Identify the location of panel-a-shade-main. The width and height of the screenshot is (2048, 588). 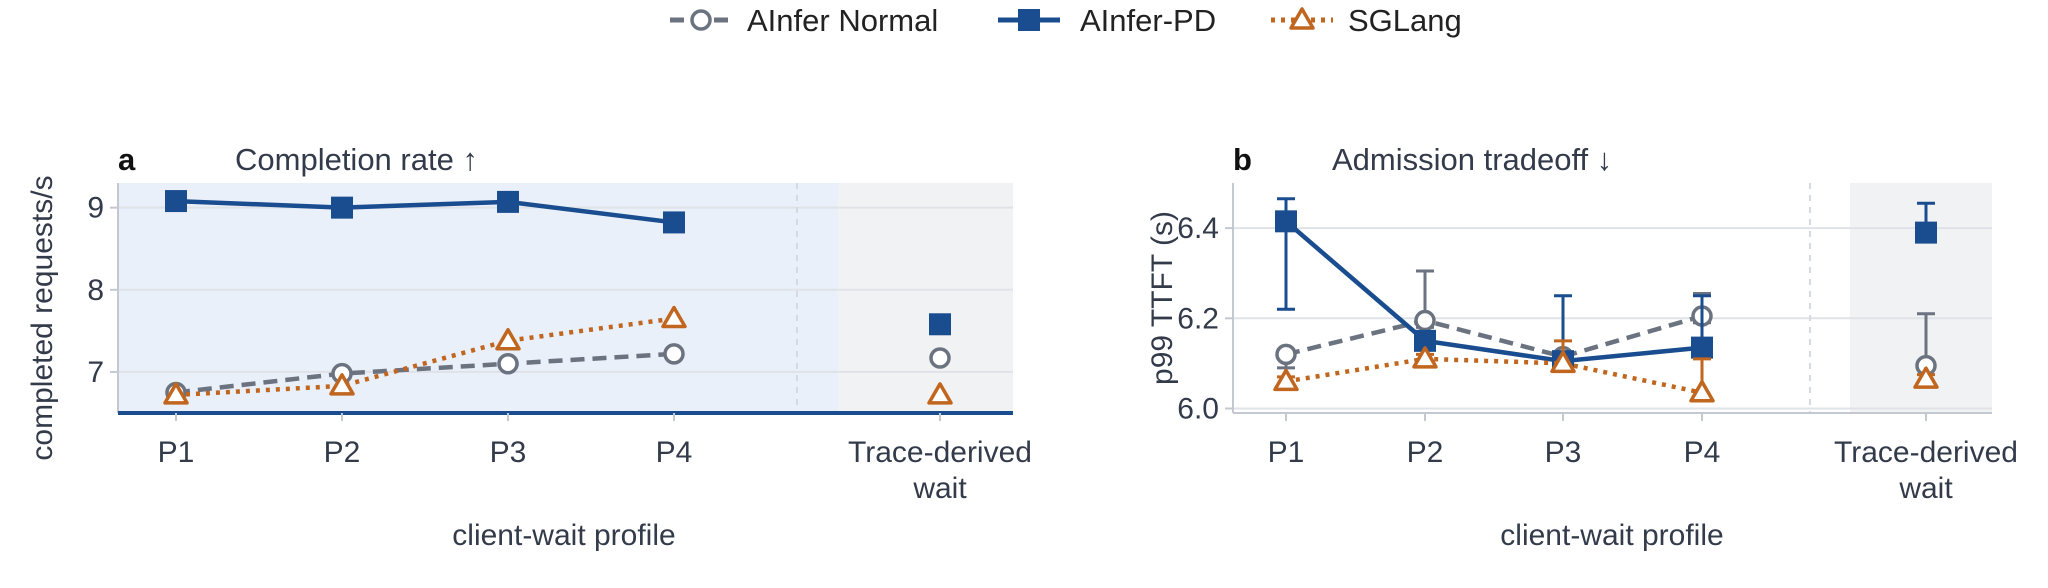
(478, 298).